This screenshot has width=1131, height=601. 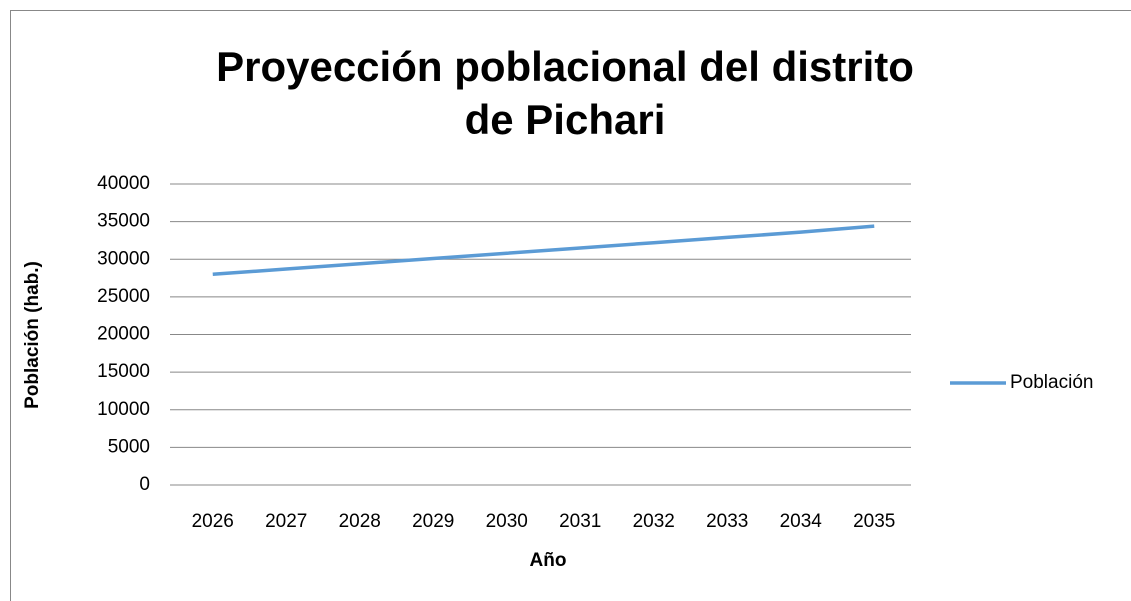 I want to click on y-tick-label: 35000, so click(x=123, y=221).